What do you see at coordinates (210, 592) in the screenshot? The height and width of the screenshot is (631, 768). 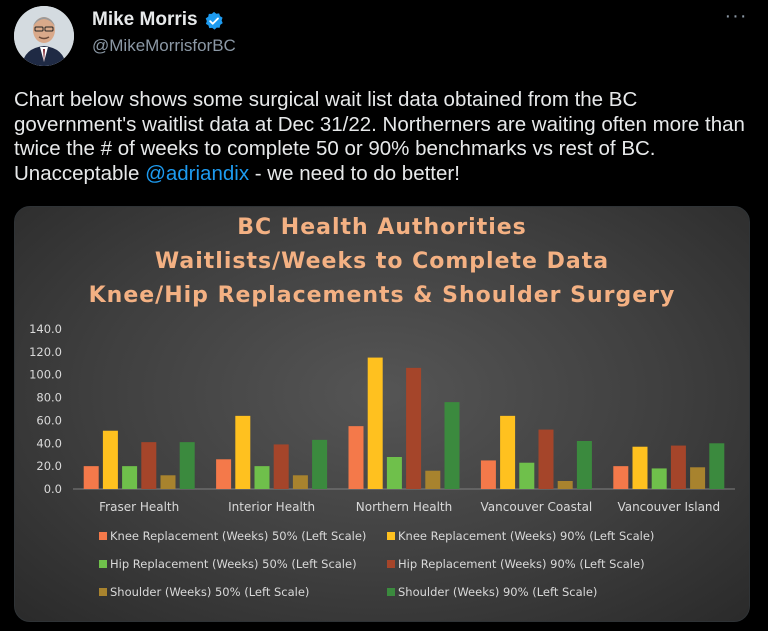 I see `legend-label: Shoulder (Weeks) 50% (Left Scale)` at bounding box center [210, 592].